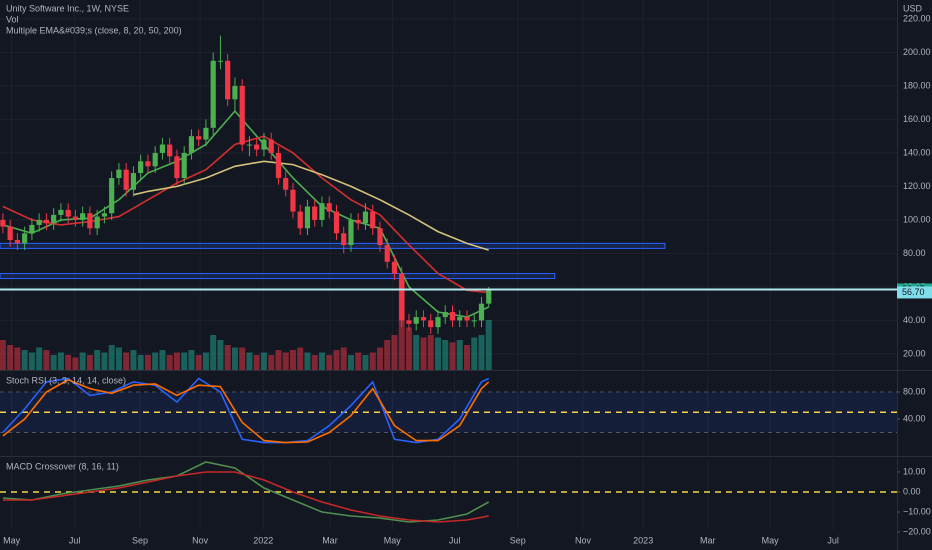 Image resolution: width=932 pixels, height=550 pixels. What do you see at coordinates (67, 8) in the screenshot?
I see `chart-title: Unity Software Inc., 1W, NYSE` at bounding box center [67, 8].